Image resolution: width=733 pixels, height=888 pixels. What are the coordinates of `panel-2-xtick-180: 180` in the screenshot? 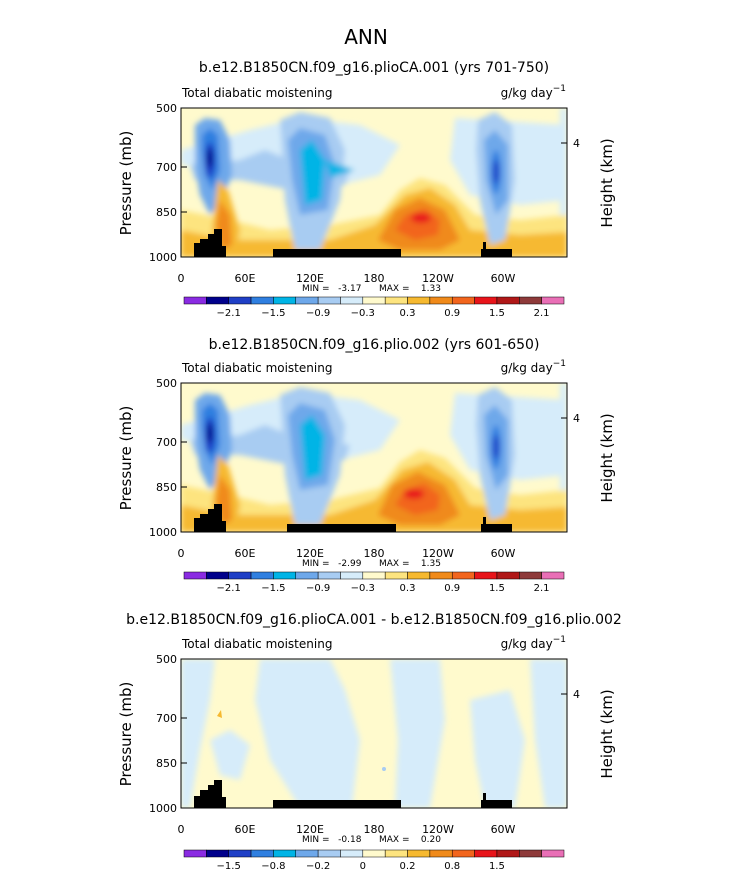 It's located at (374, 553).